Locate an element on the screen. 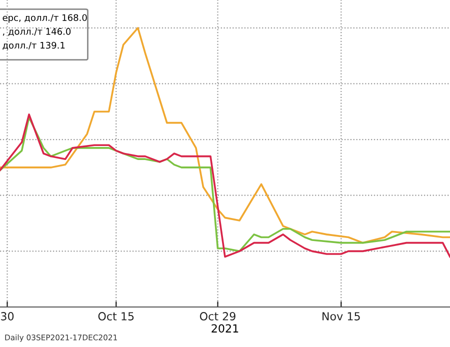  x-tick-label: Oct 15 is located at coordinates (116, 316).